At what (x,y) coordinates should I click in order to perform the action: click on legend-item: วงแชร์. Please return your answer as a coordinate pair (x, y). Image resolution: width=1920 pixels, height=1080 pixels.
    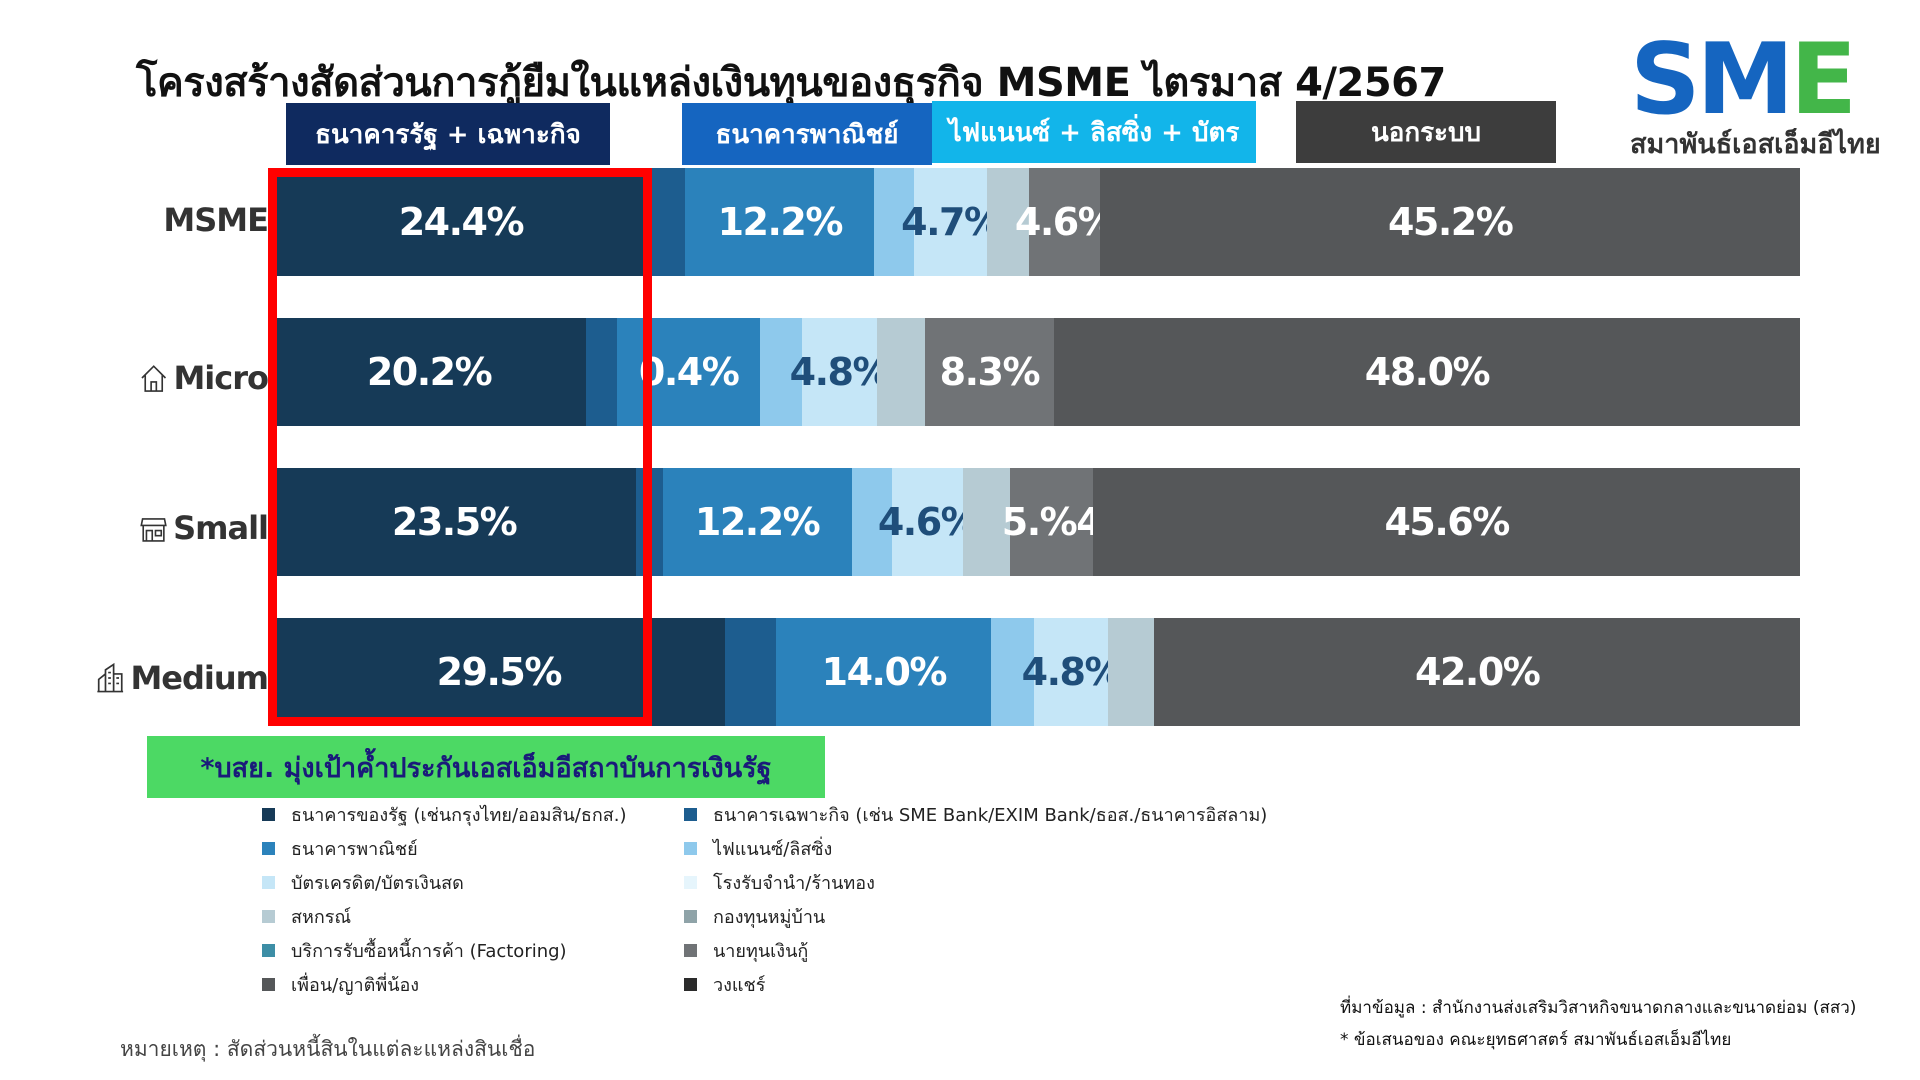
    Looking at the image, I should click on (724, 984).